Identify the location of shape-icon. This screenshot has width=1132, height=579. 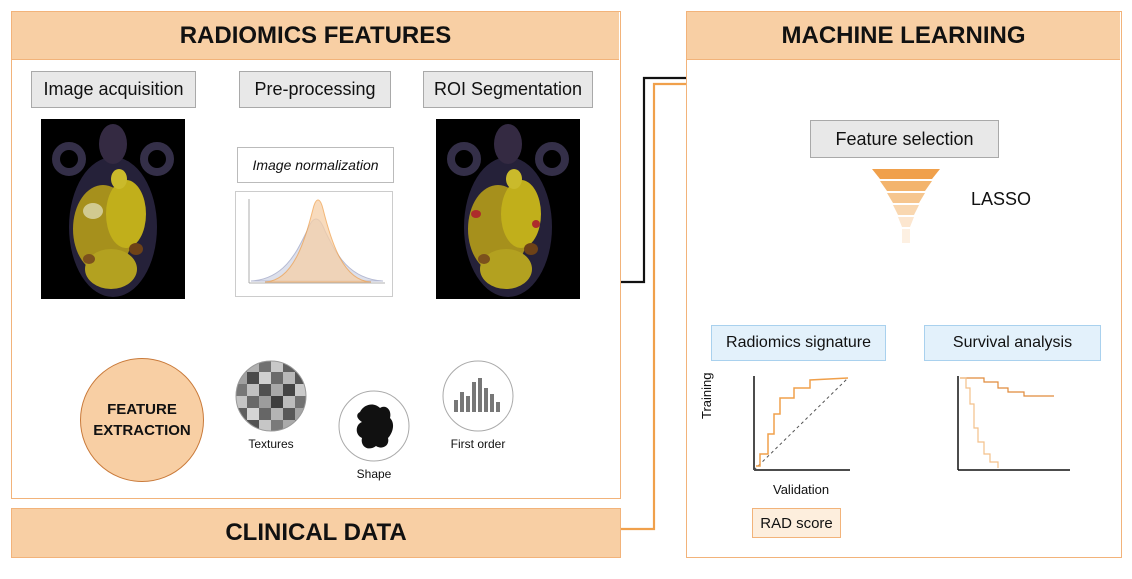
(374, 426).